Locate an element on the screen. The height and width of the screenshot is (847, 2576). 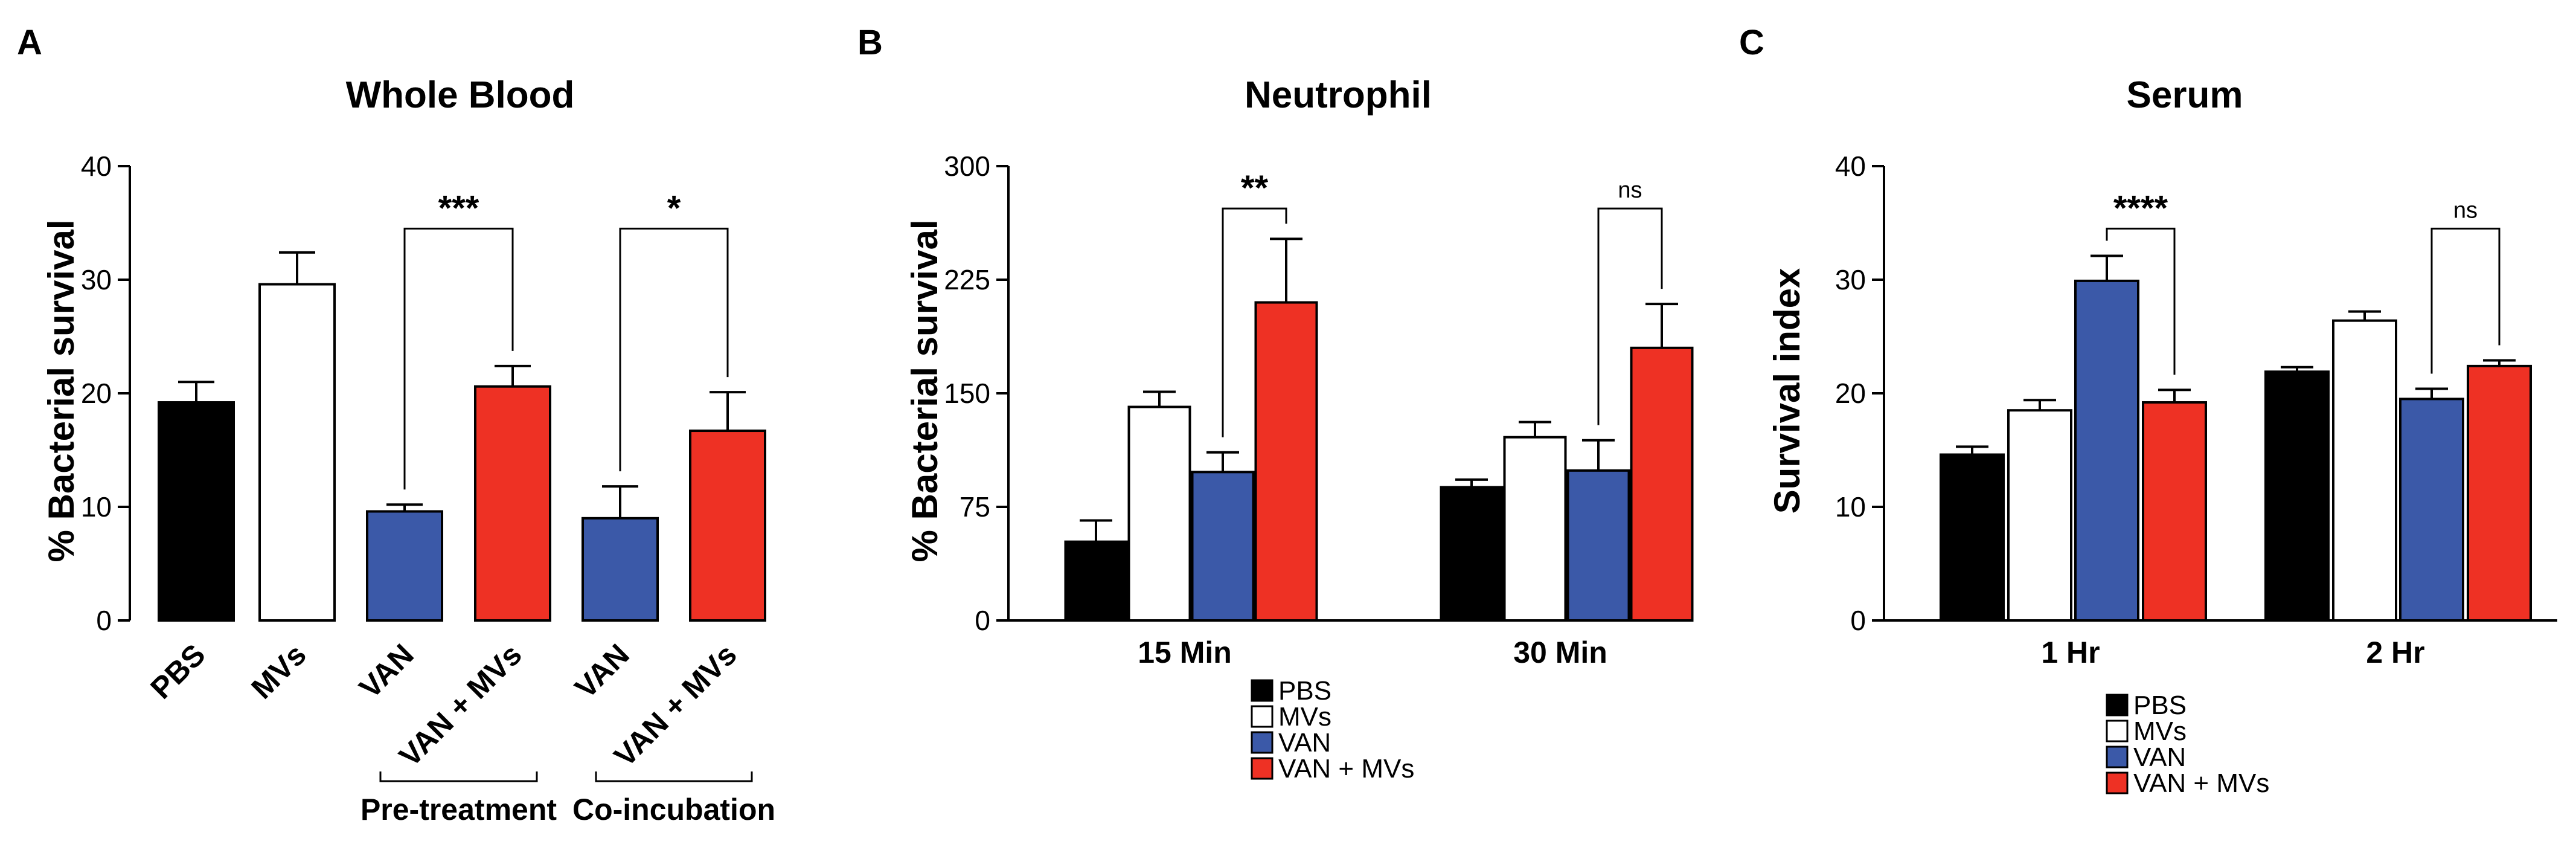
panel-c-legend-label: MVs is located at coordinates (2160, 731).